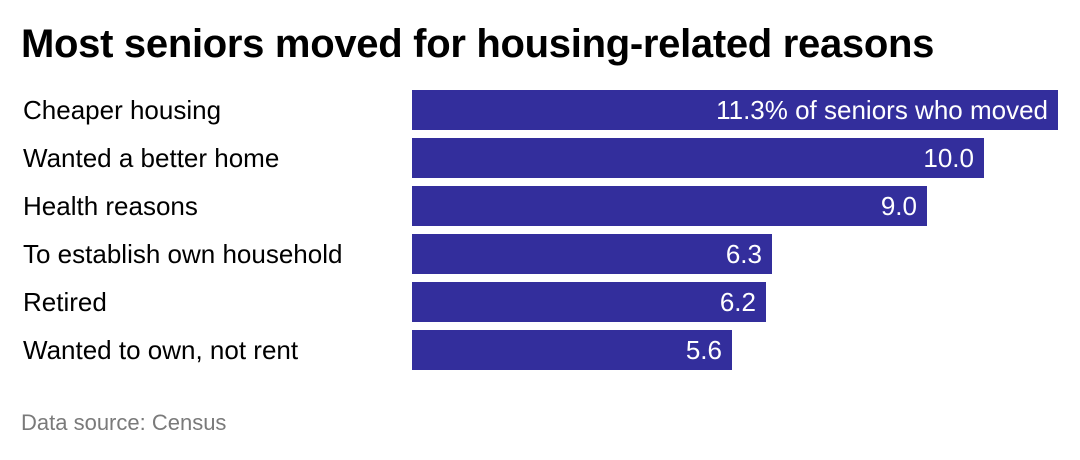 This screenshot has height=460, width=1080. I want to click on bar-row: Wanted a better home 10.0, so click(540, 158).